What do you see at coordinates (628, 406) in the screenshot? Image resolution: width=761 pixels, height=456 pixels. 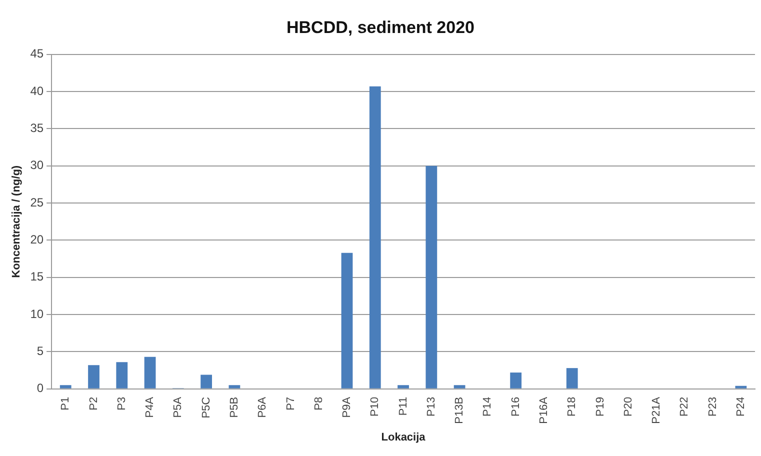 I see `x-tick-label: P20` at bounding box center [628, 406].